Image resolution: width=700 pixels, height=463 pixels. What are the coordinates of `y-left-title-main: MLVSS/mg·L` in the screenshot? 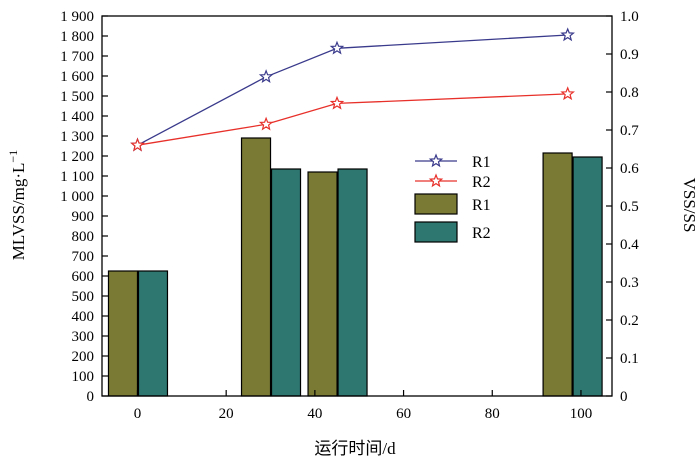 It's located at (18, 212).